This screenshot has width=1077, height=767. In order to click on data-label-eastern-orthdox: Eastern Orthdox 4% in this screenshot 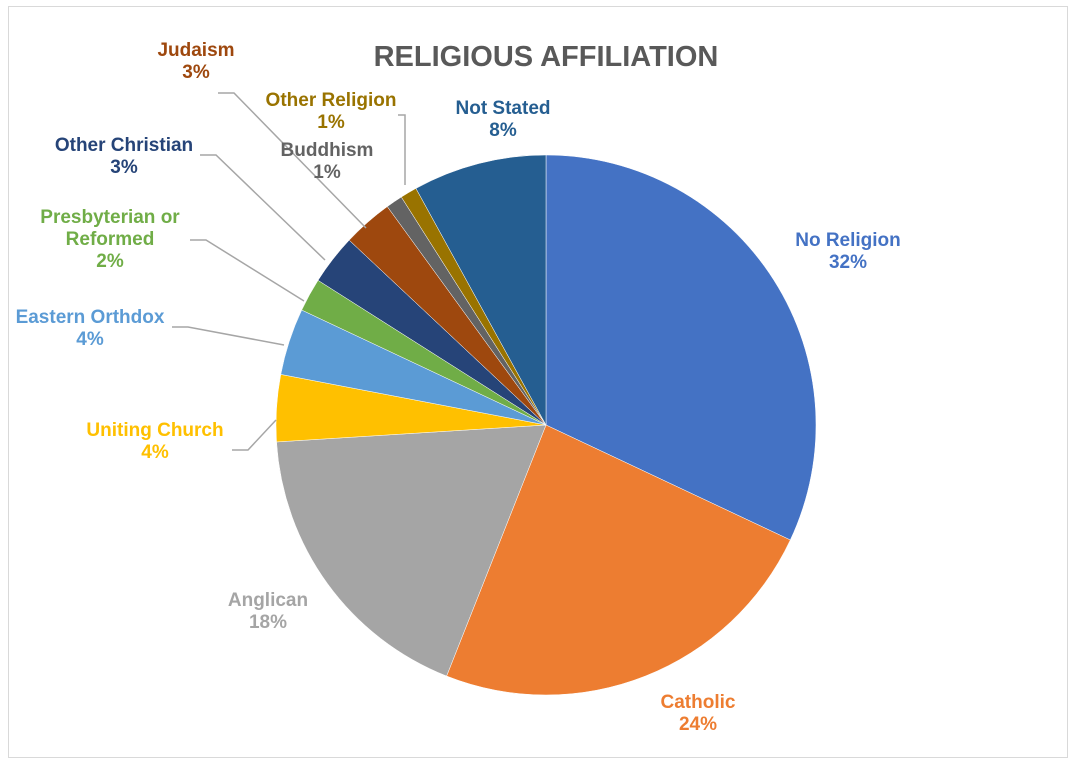, I will do `click(90, 328)`.